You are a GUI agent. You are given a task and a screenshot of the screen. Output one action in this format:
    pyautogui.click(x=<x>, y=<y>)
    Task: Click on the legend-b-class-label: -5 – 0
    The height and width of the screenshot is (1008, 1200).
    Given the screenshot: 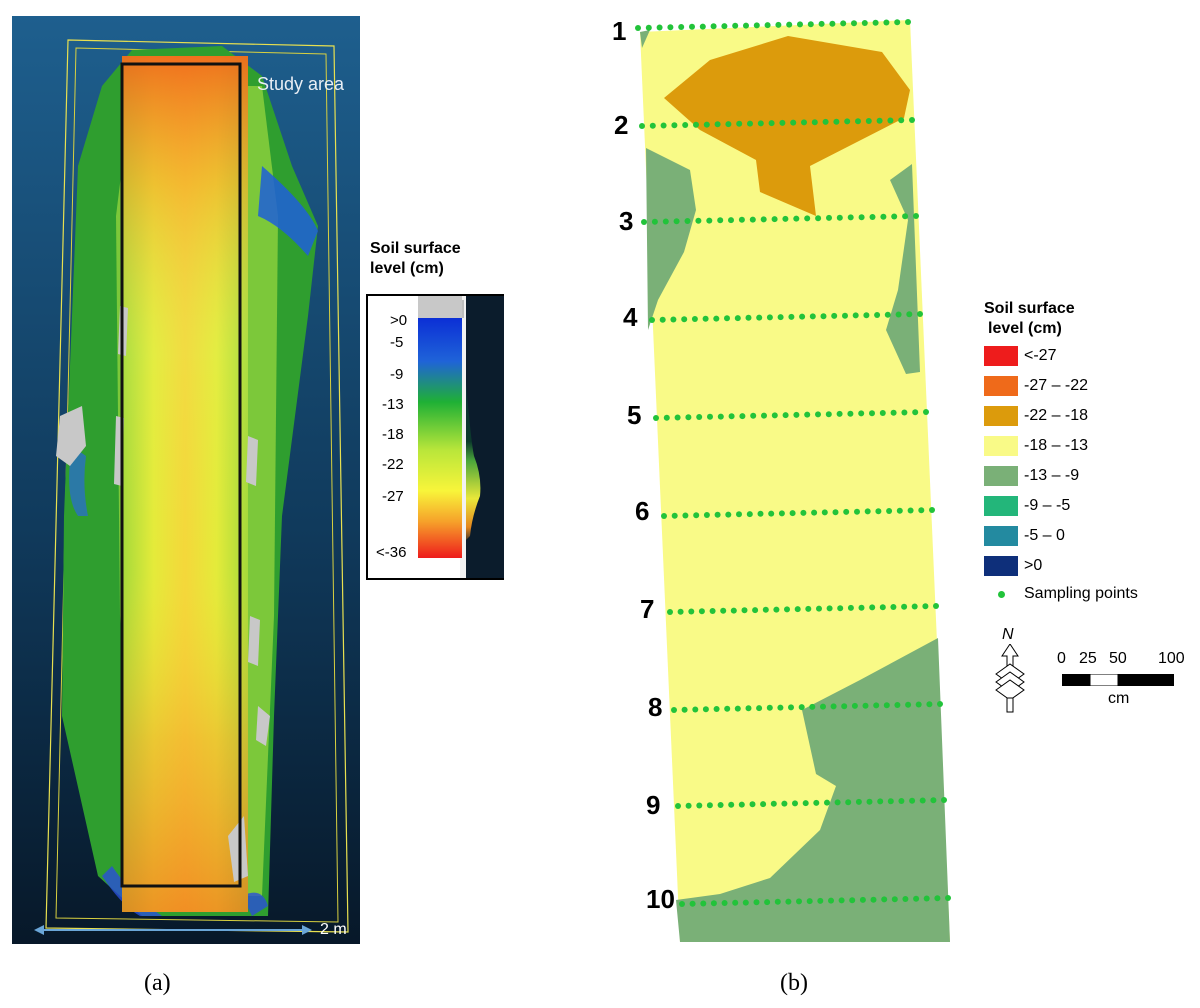 What is the action you would take?
    pyautogui.click(x=1044, y=535)
    